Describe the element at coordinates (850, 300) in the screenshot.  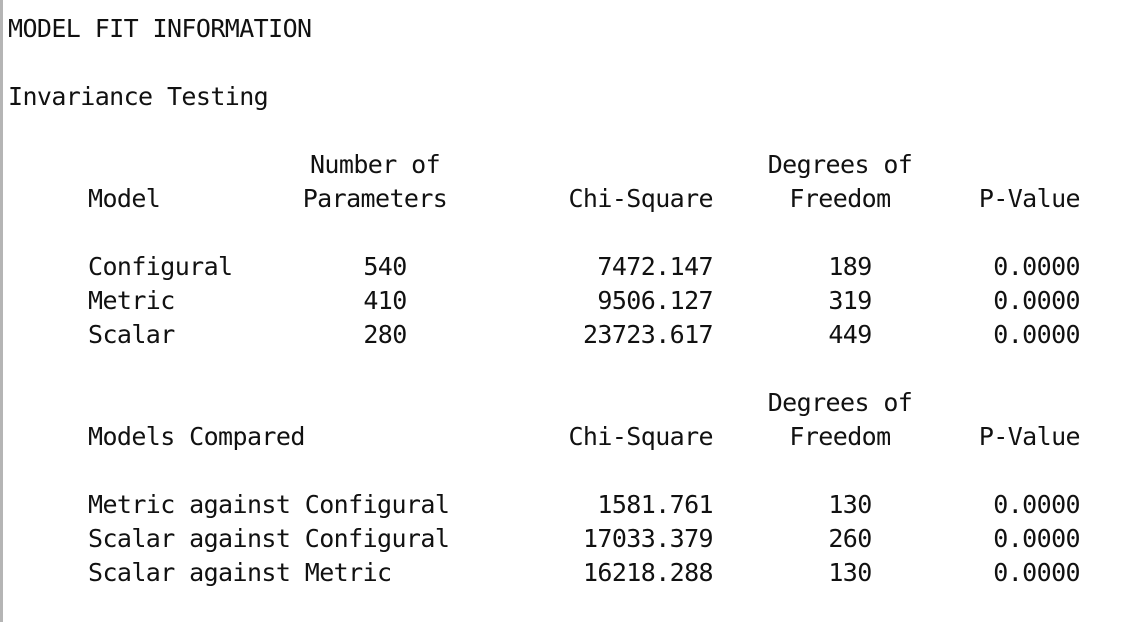
I see `row-df: 319` at that location.